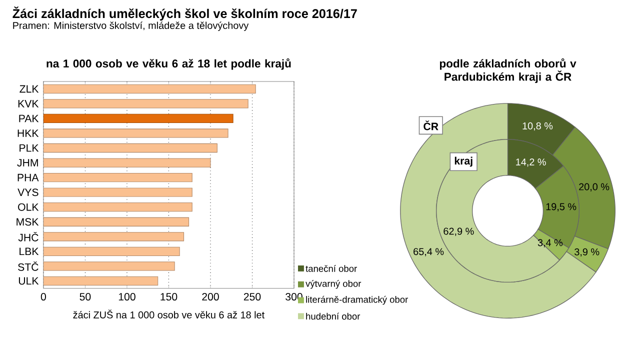  I want to click on y-tick-label: LBK, so click(29, 252).